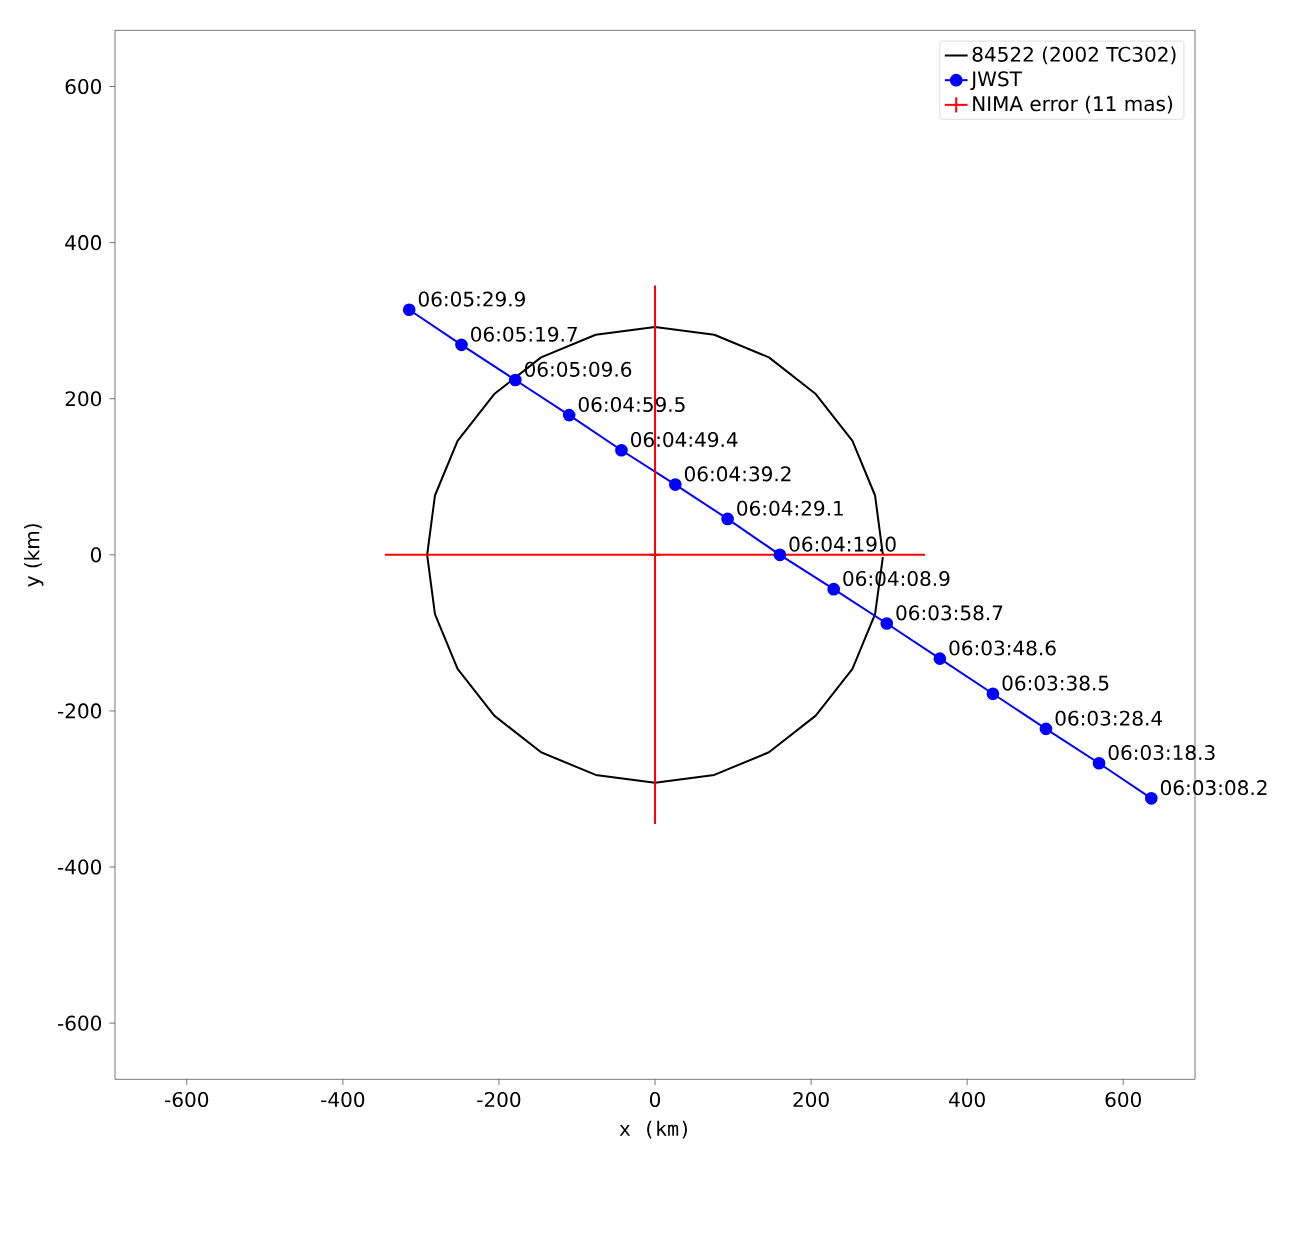 This screenshot has height=1242, width=1310. Describe the element at coordinates (79, 867) in the screenshot. I see `y-tick-label: -400` at that location.